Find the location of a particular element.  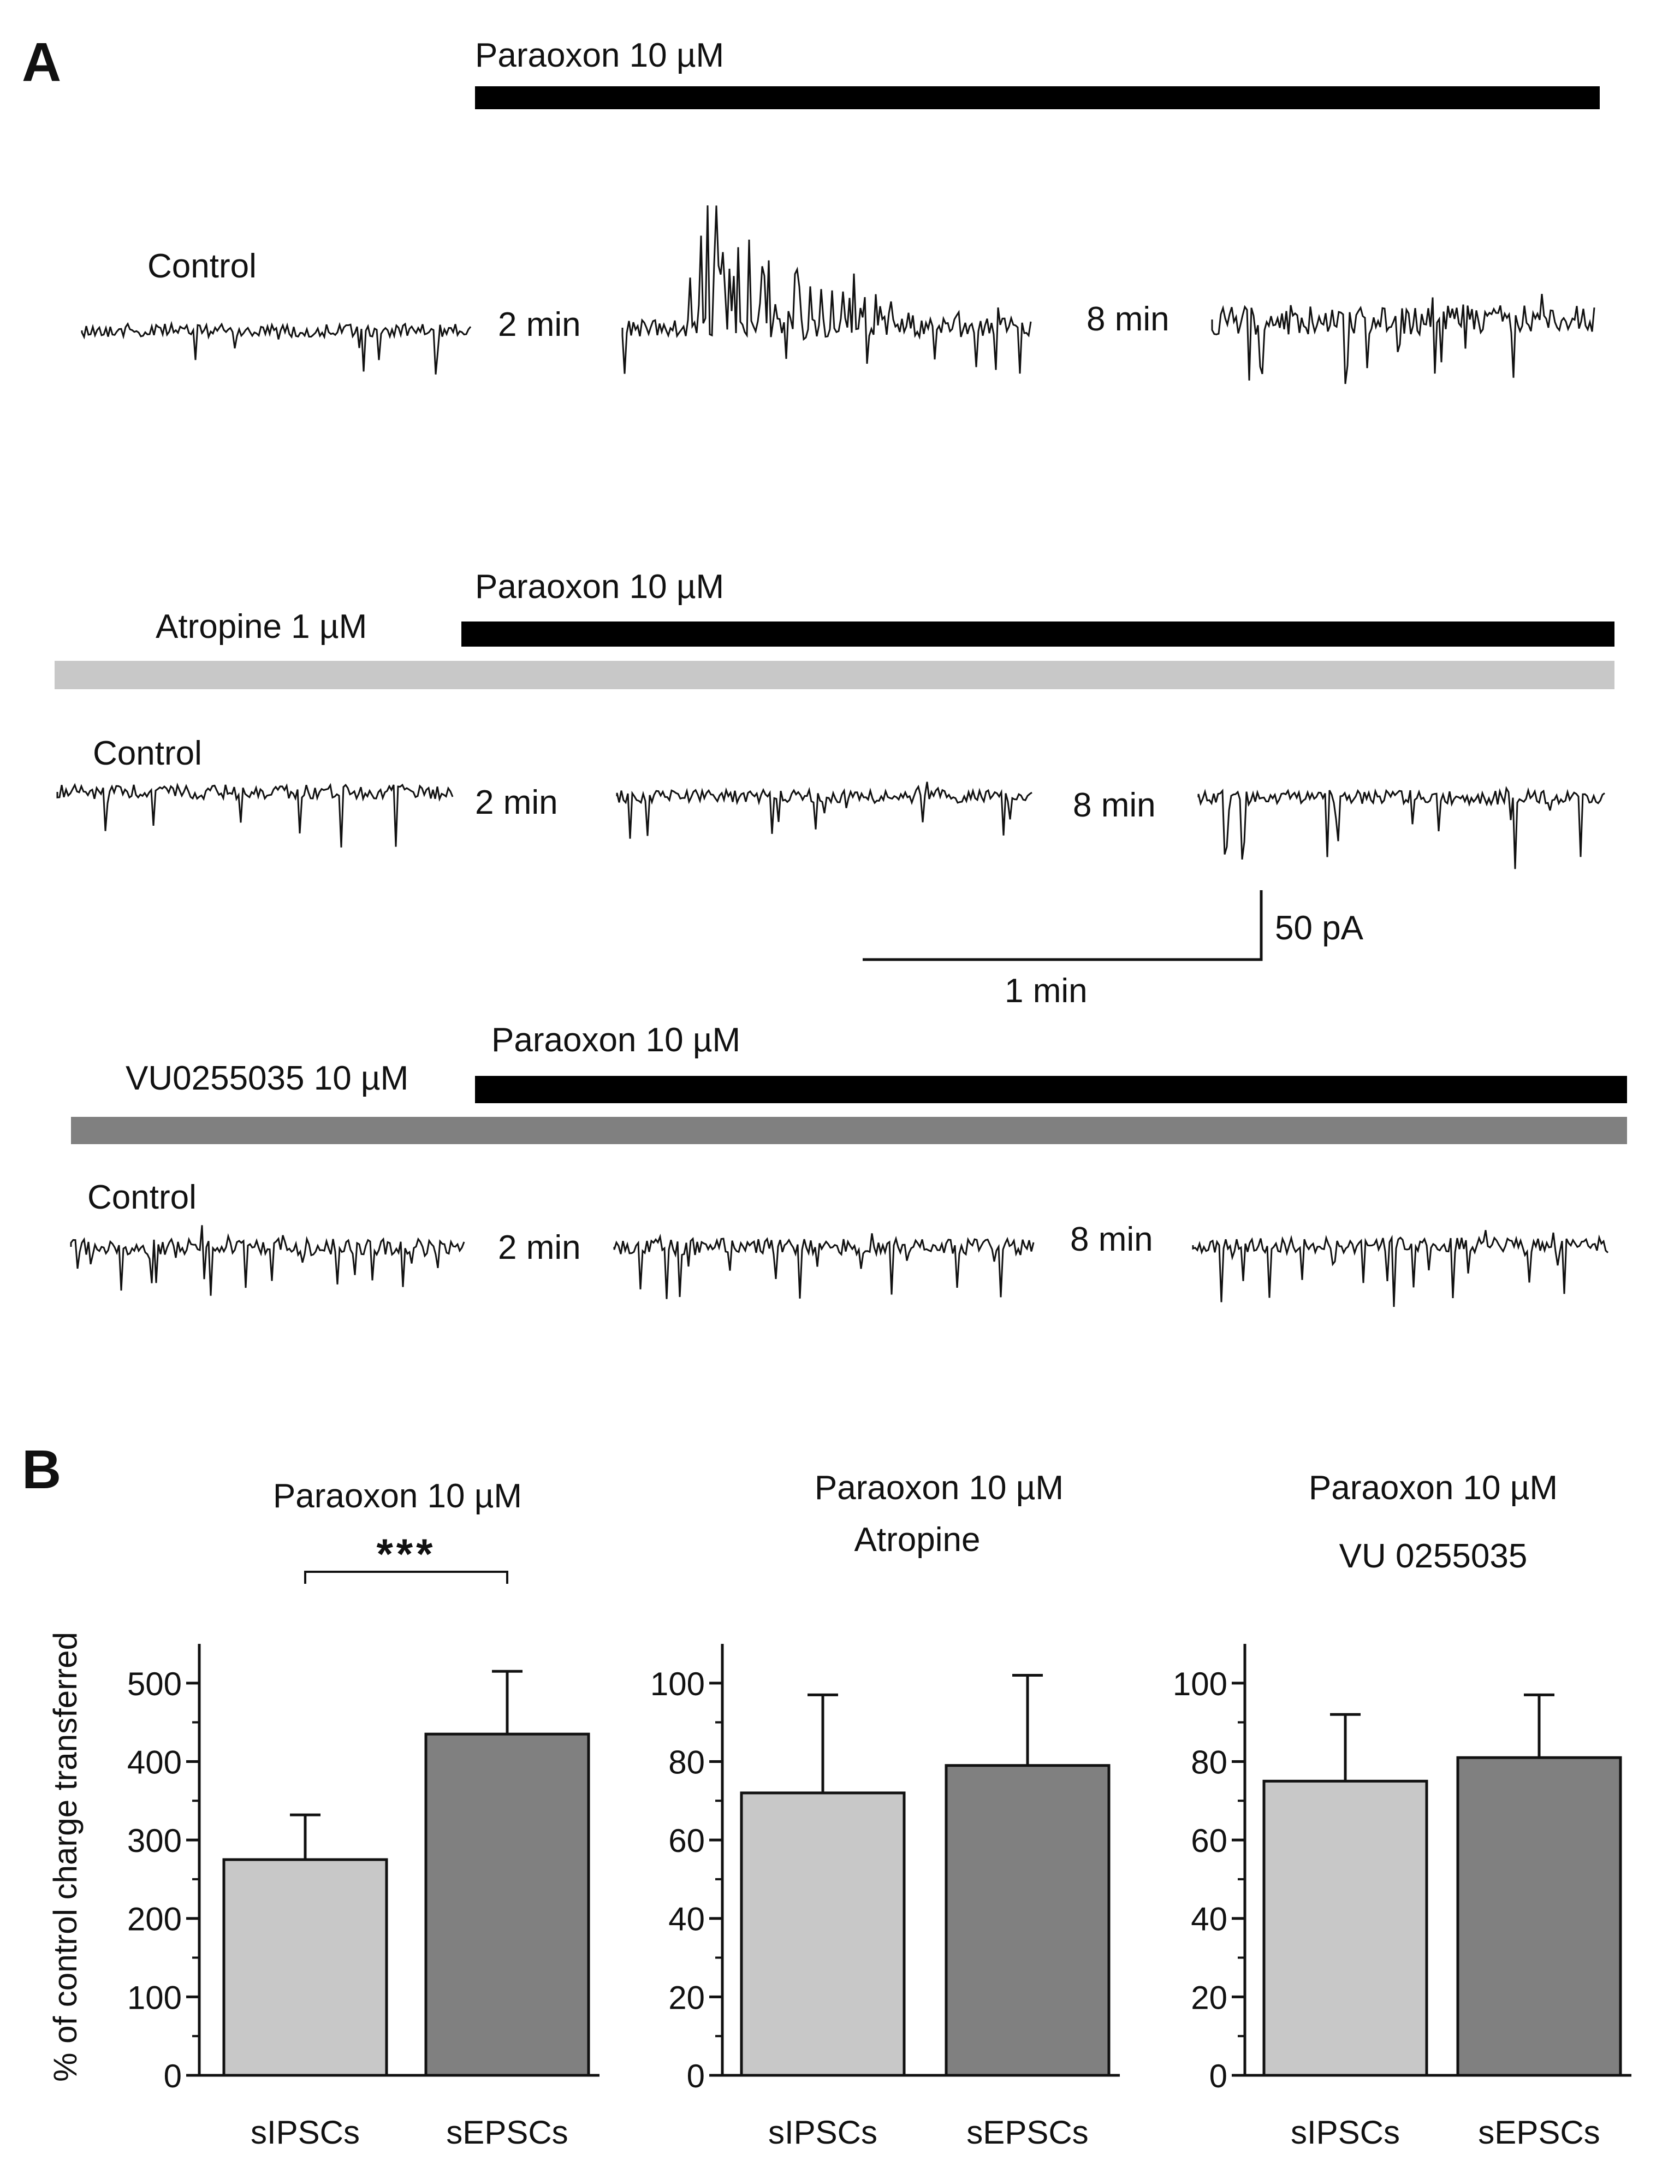

row3-drug-bar is located at coordinates (1051, 1089).